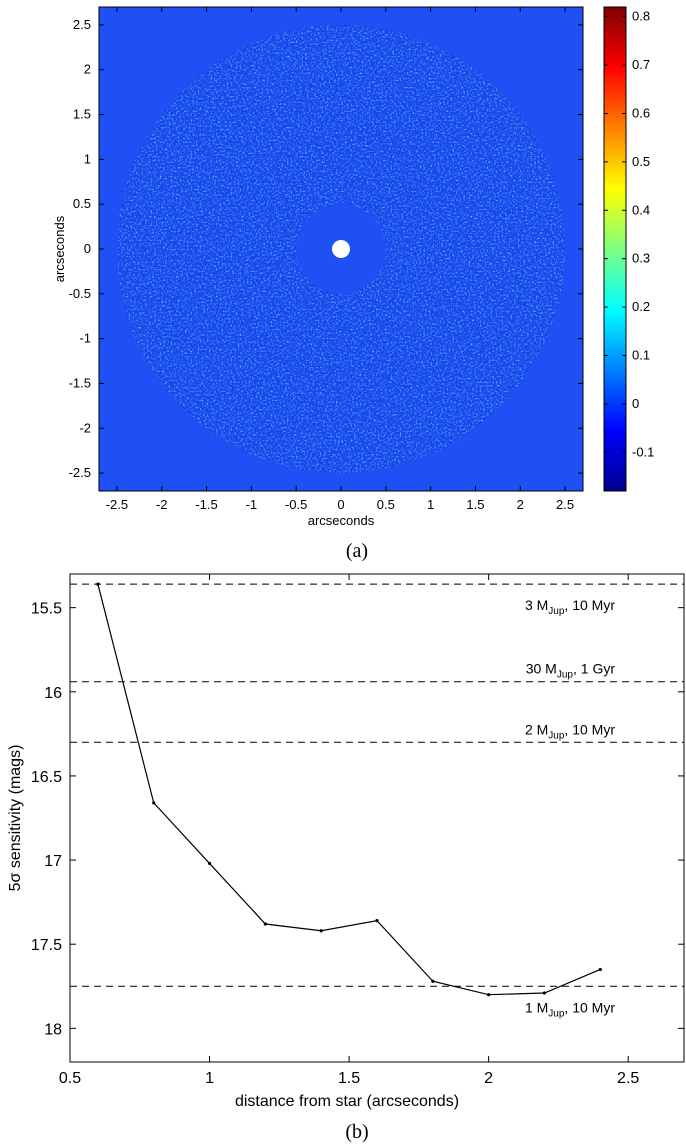 Image resolution: width=686 pixels, height=1147 pixels. I want to click on y-tick-label-b: 18, so click(53, 1029).